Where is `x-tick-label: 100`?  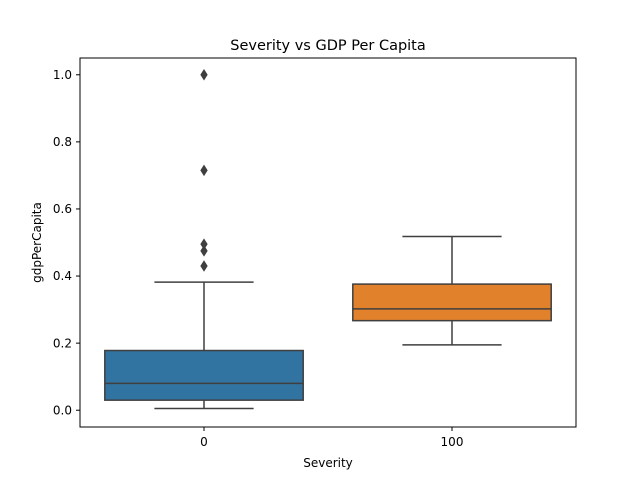 x-tick-label: 100 is located at coordinates (452, 442).